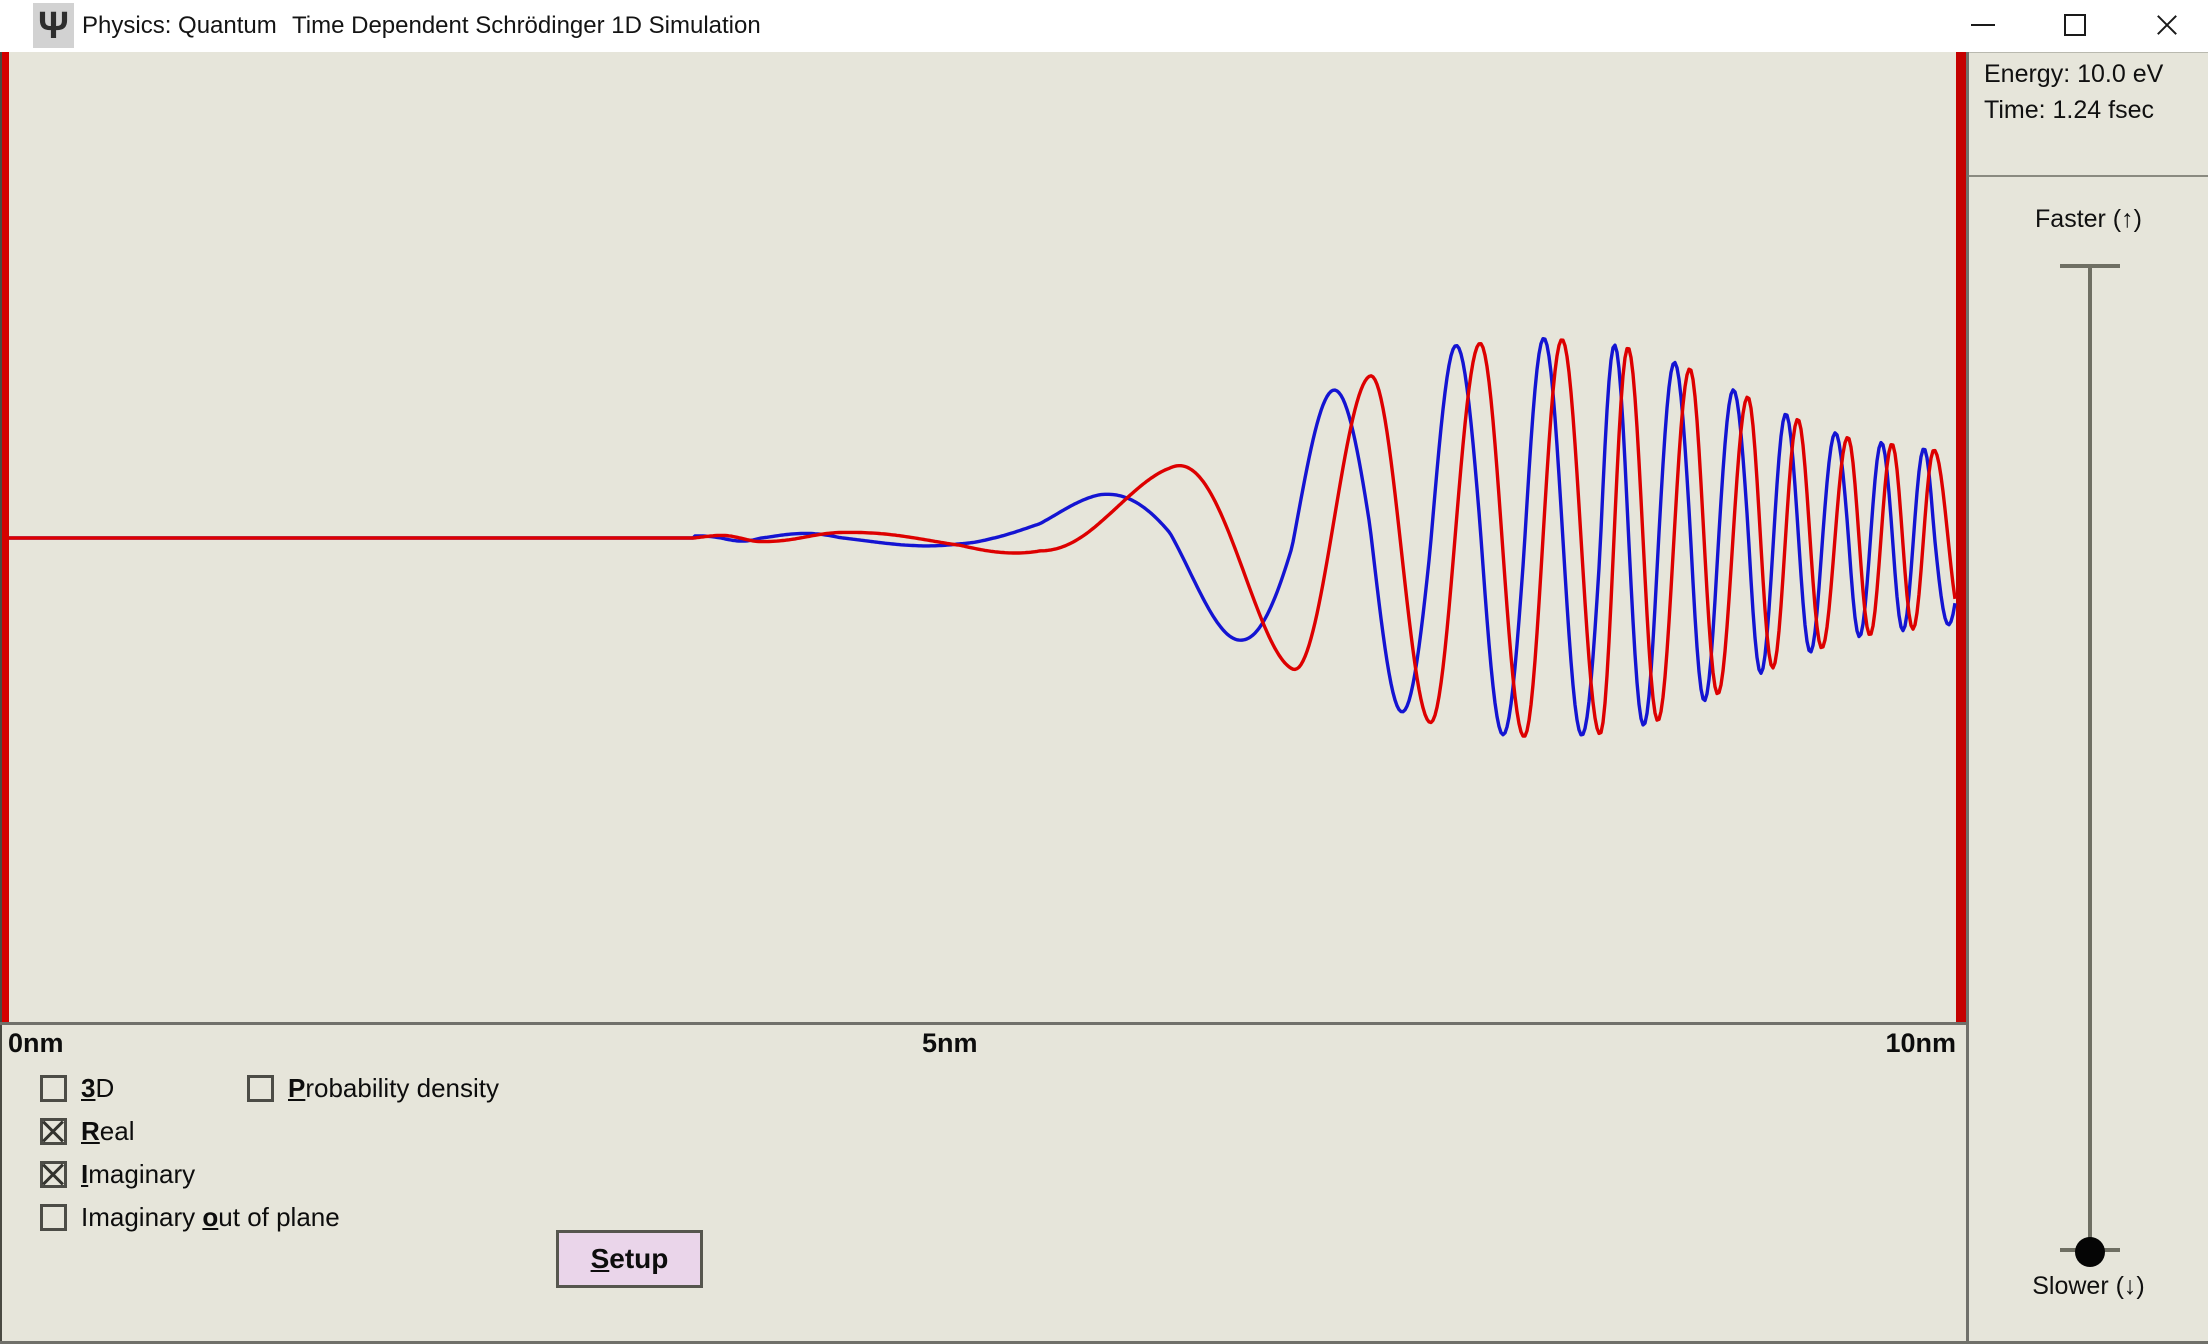 Image resolution: width=2208 pixels, height=1344 pixels. I want to click on checkbox-label-probability-density: Probability density, so click(393, 1088).